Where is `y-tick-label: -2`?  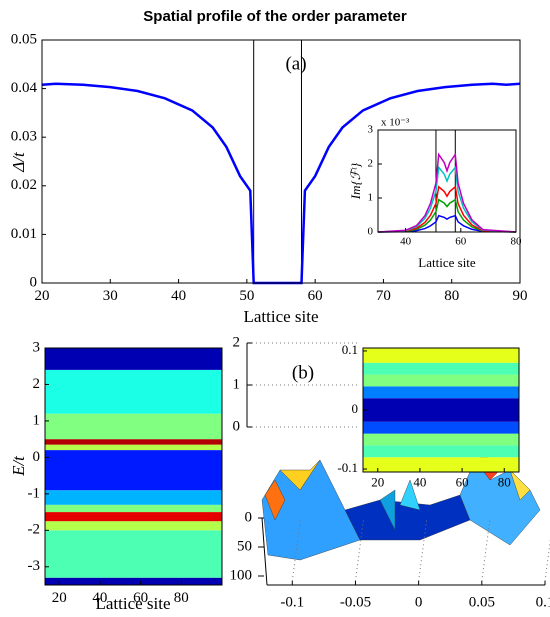 y-tick-label: -2 is located at coordinates (34, 530).